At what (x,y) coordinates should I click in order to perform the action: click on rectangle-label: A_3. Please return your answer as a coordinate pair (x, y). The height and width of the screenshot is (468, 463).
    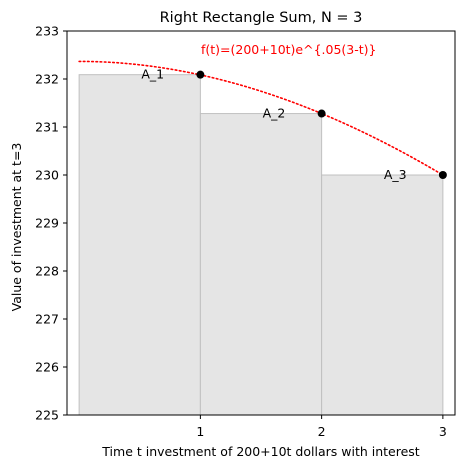
    Looking at the image, I should click on (395, 174).